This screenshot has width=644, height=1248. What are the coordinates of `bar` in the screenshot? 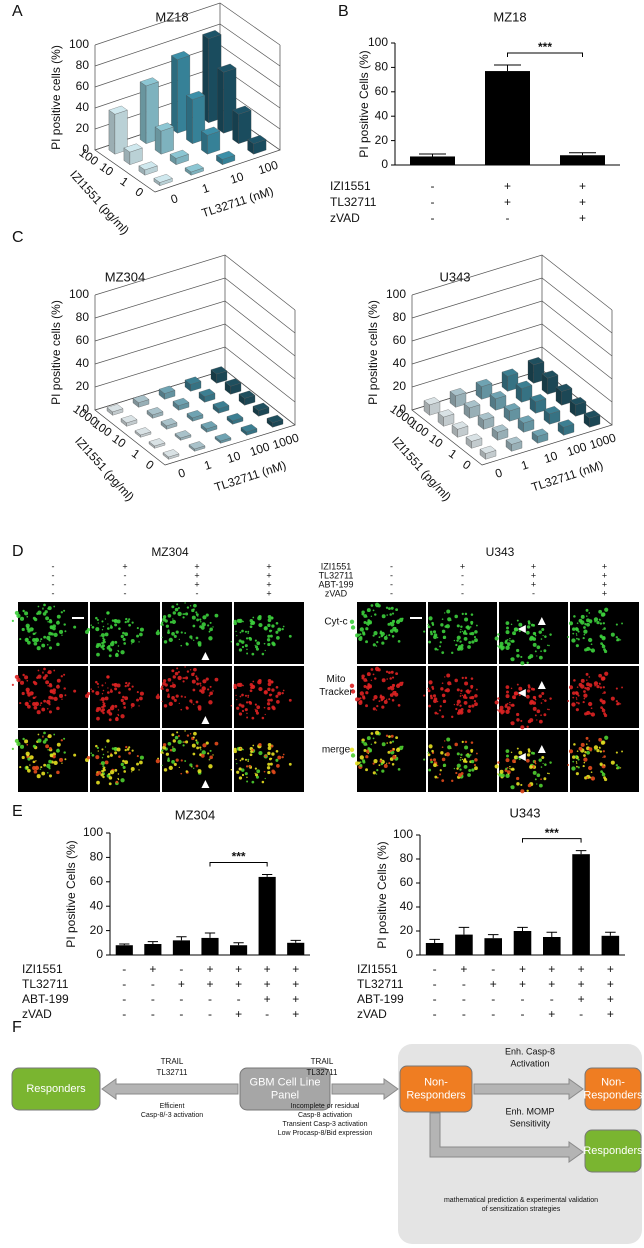 It's located at (210, 946).